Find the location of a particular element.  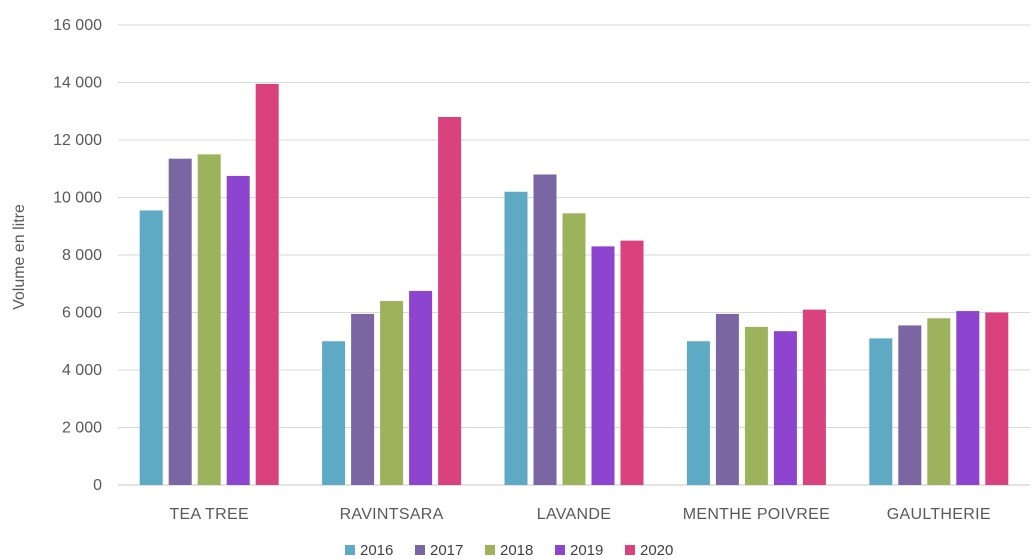

legend: 2016 2017 2018 2019 2020 is located at coordinates (509, 550).